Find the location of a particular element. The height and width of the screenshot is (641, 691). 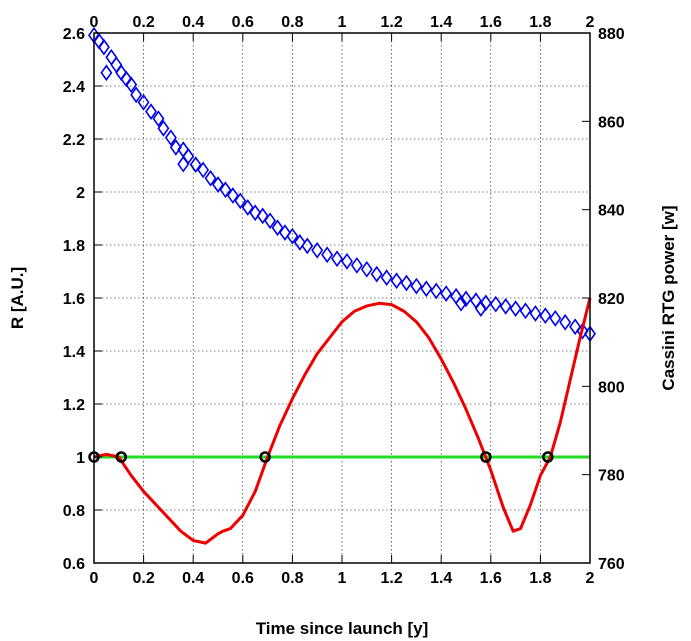

y-tick-label: 2.6 is located at coordinates (74, 34).